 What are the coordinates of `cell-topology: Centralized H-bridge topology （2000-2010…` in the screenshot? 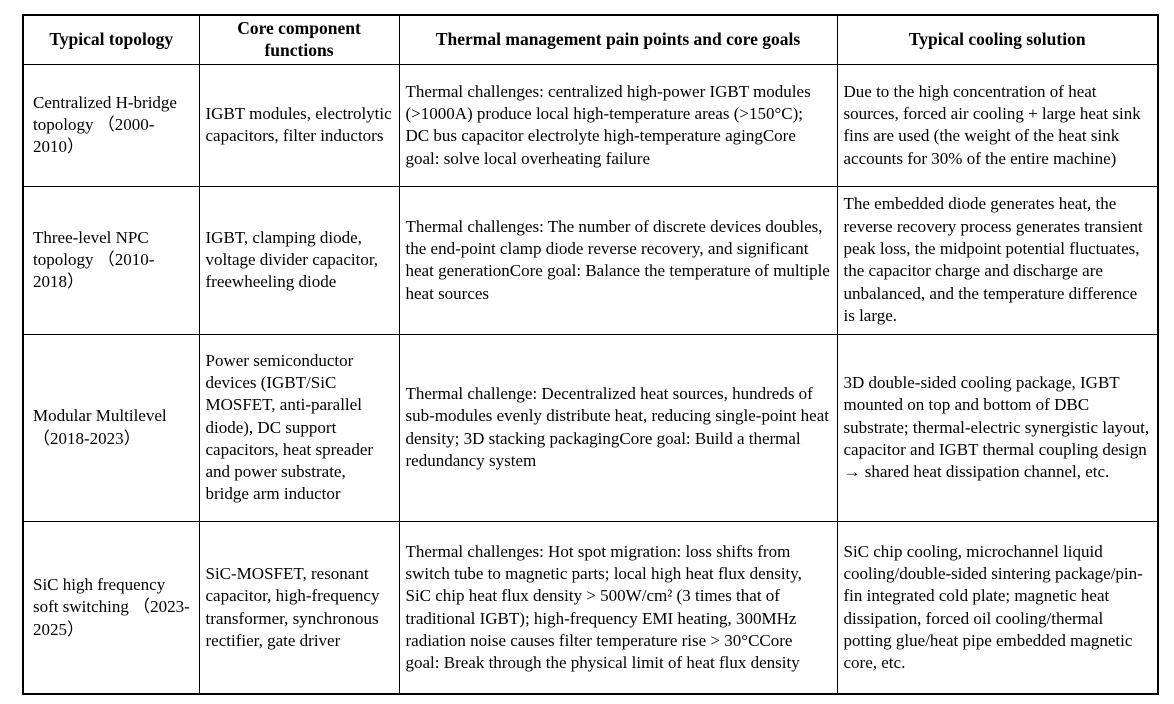 It's located at (111, 125).